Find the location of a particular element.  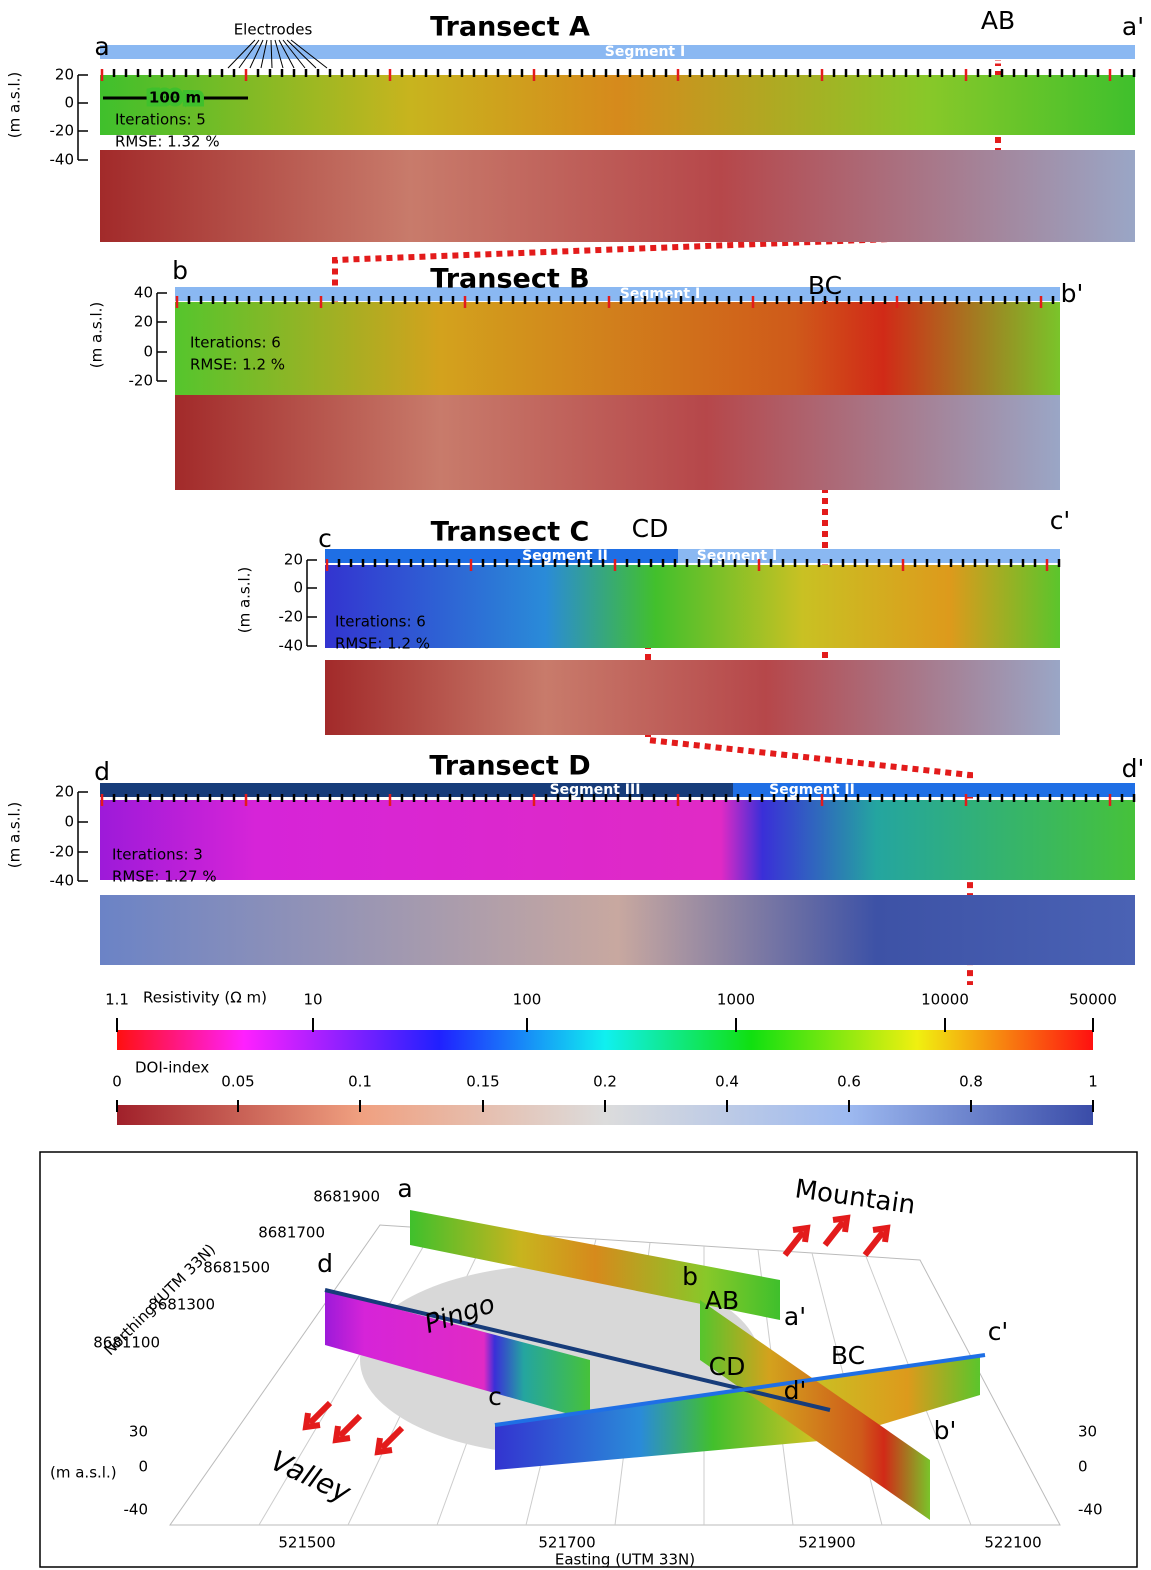

profile-end: c' is located at coordinates (1060, 520).